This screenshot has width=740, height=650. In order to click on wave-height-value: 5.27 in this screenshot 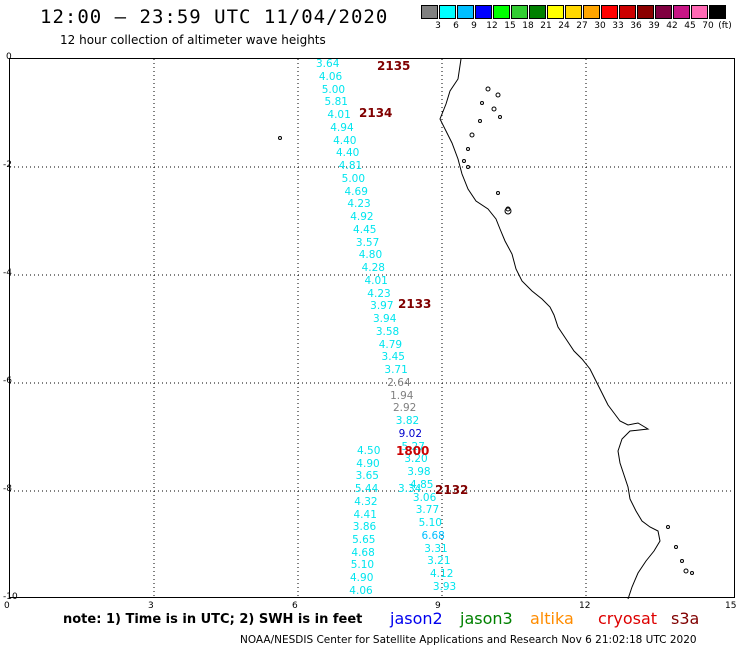, I will do `click(413, 446)`.